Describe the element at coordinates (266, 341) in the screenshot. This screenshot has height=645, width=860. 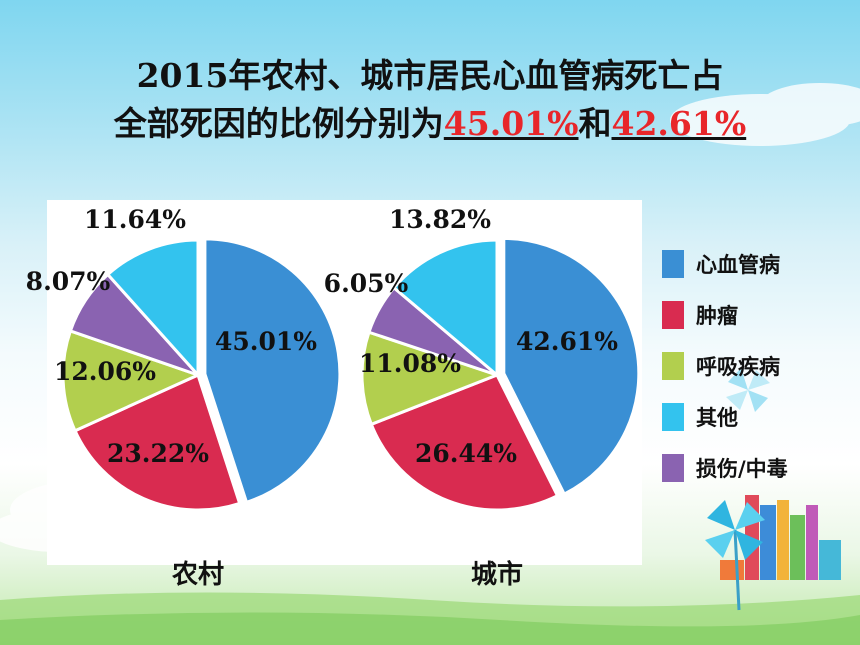
I see `data-label: 45.01%` at that location.